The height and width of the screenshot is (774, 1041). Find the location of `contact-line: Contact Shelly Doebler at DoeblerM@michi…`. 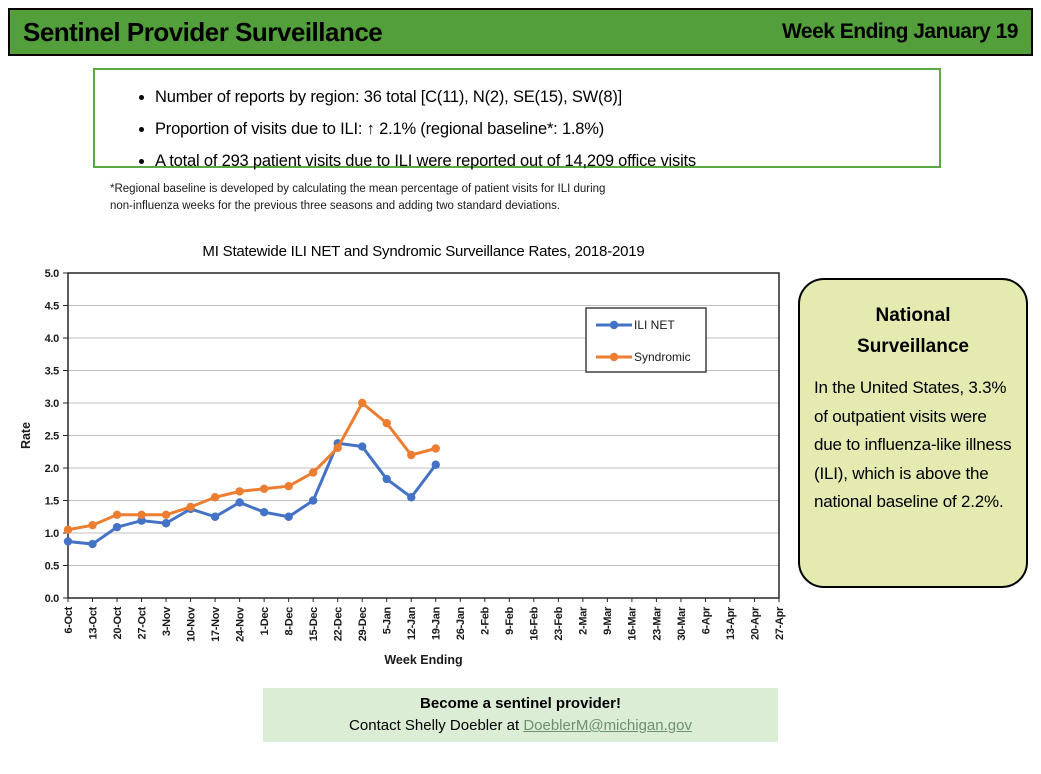

contact-line: Contact Shelly Doebler at DoeblerM@michi… is located at coordinates (520, 726).